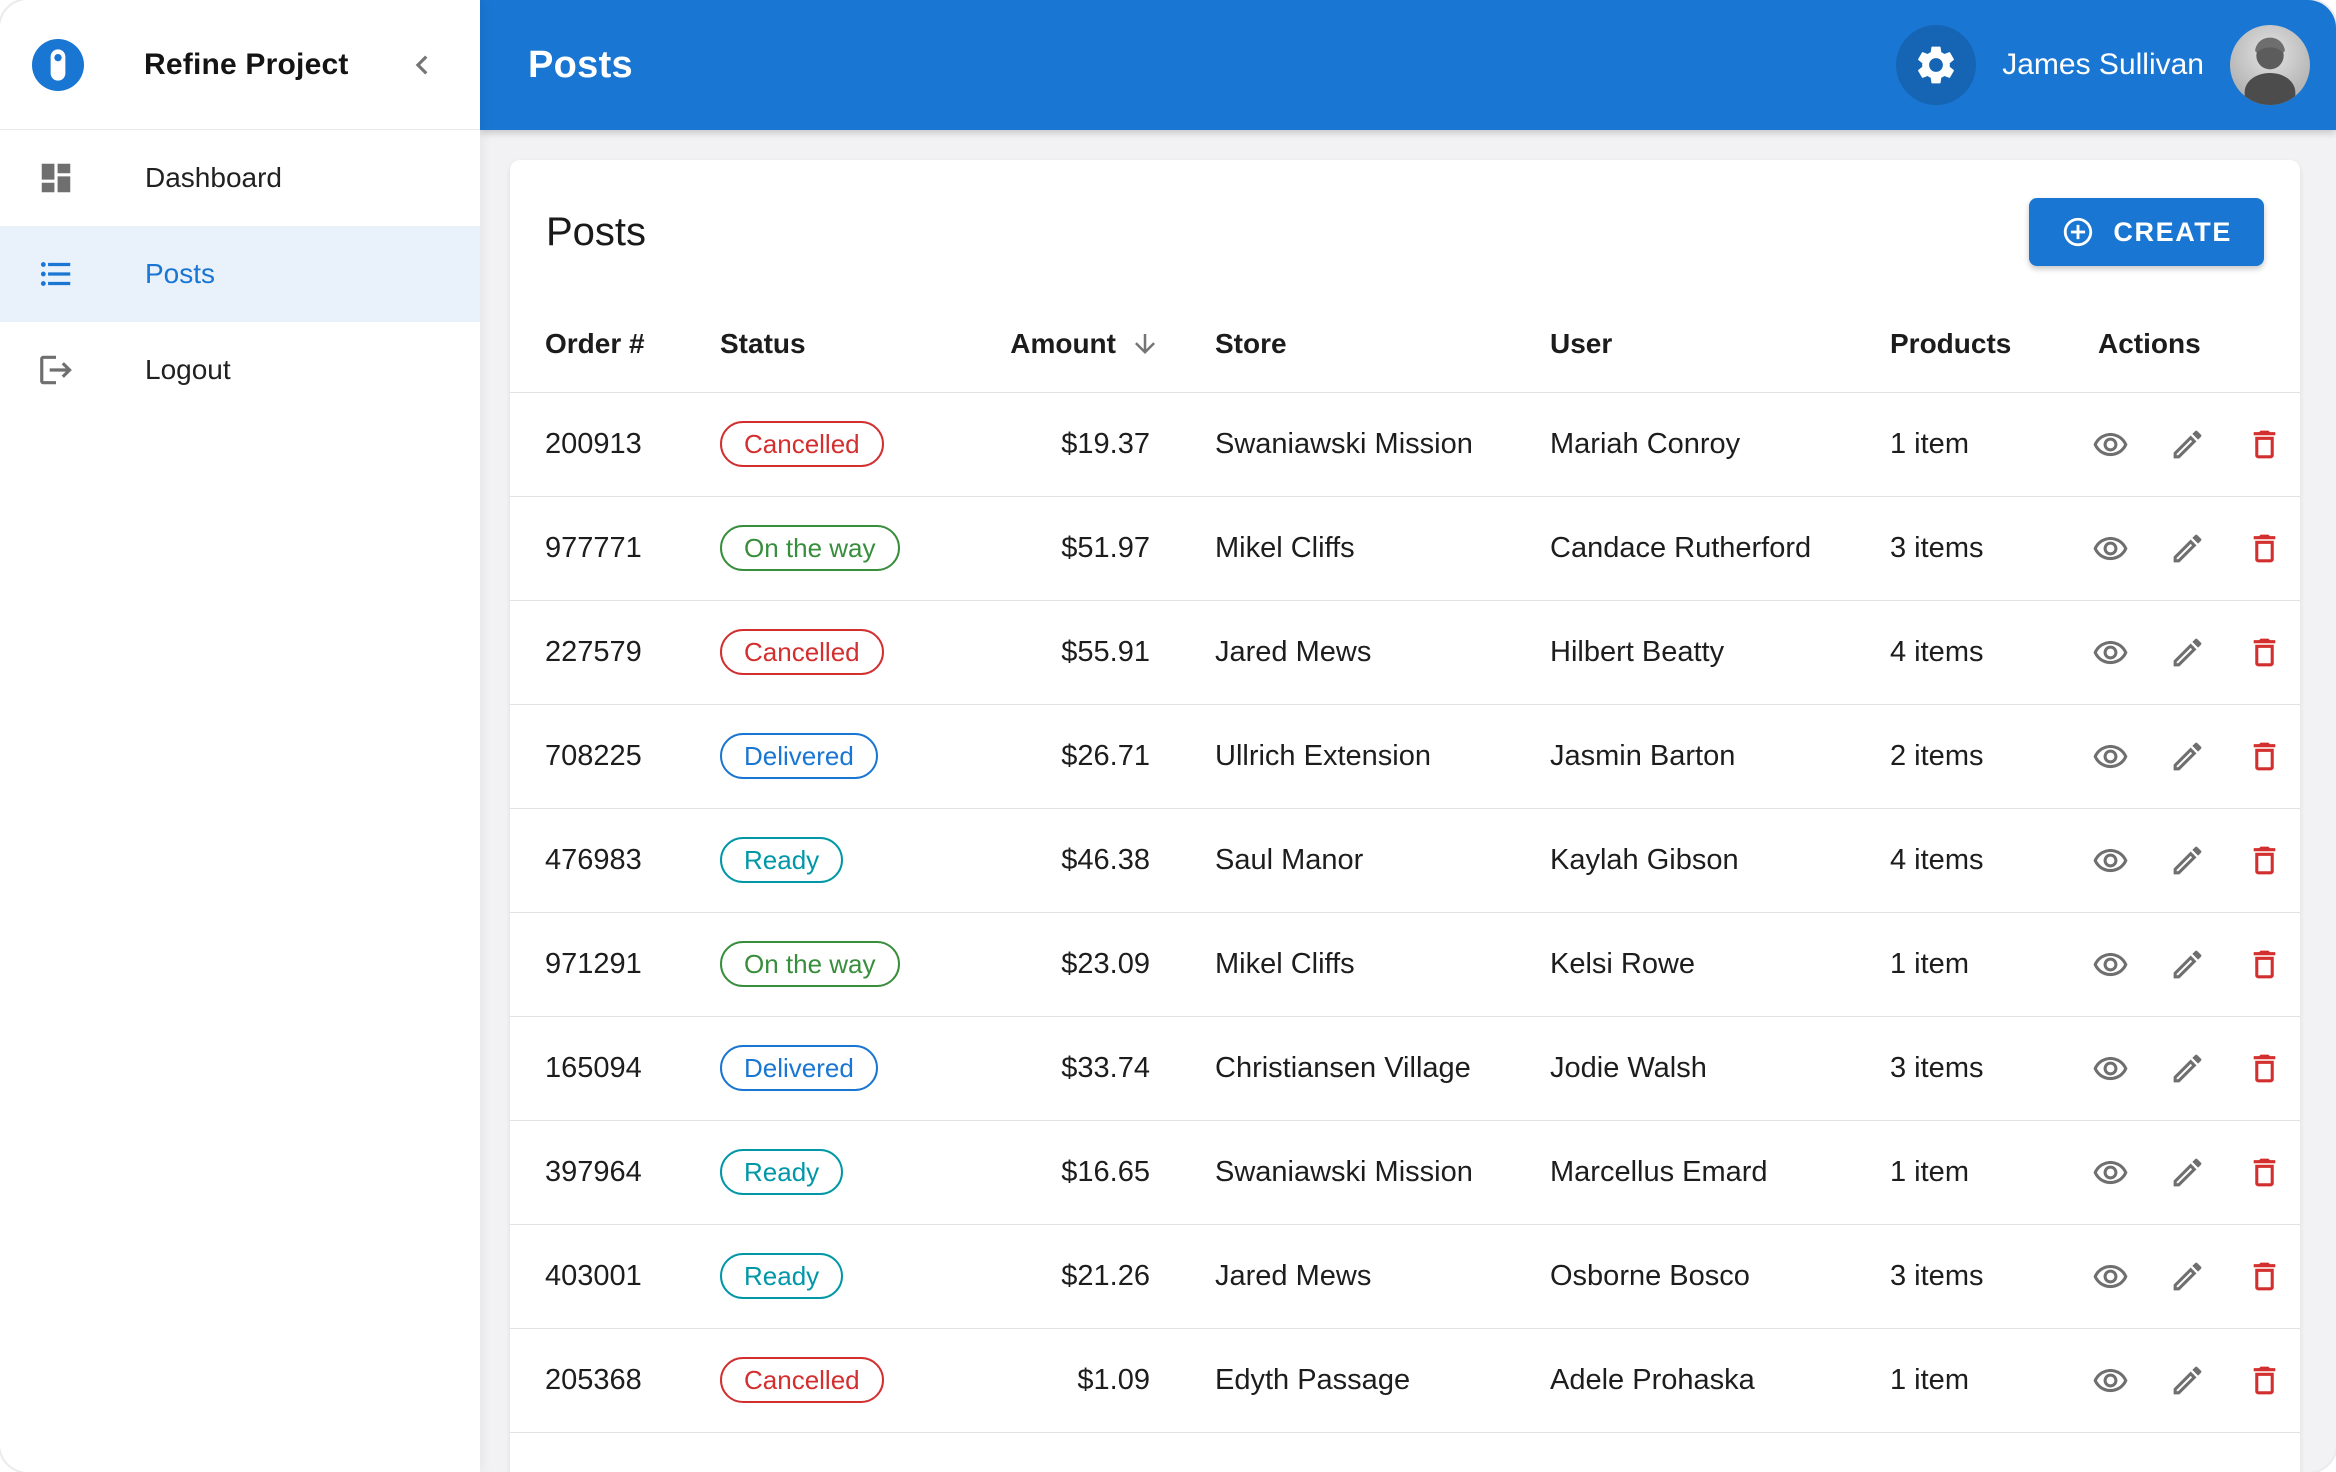 Image resolution: width=2336 pixels, height=1472 pixels. What do you see at coordinates (1408, 65) in the screenshot?
I see `app-header: Posts James Sullivan` at bounding box center [1408, 65].